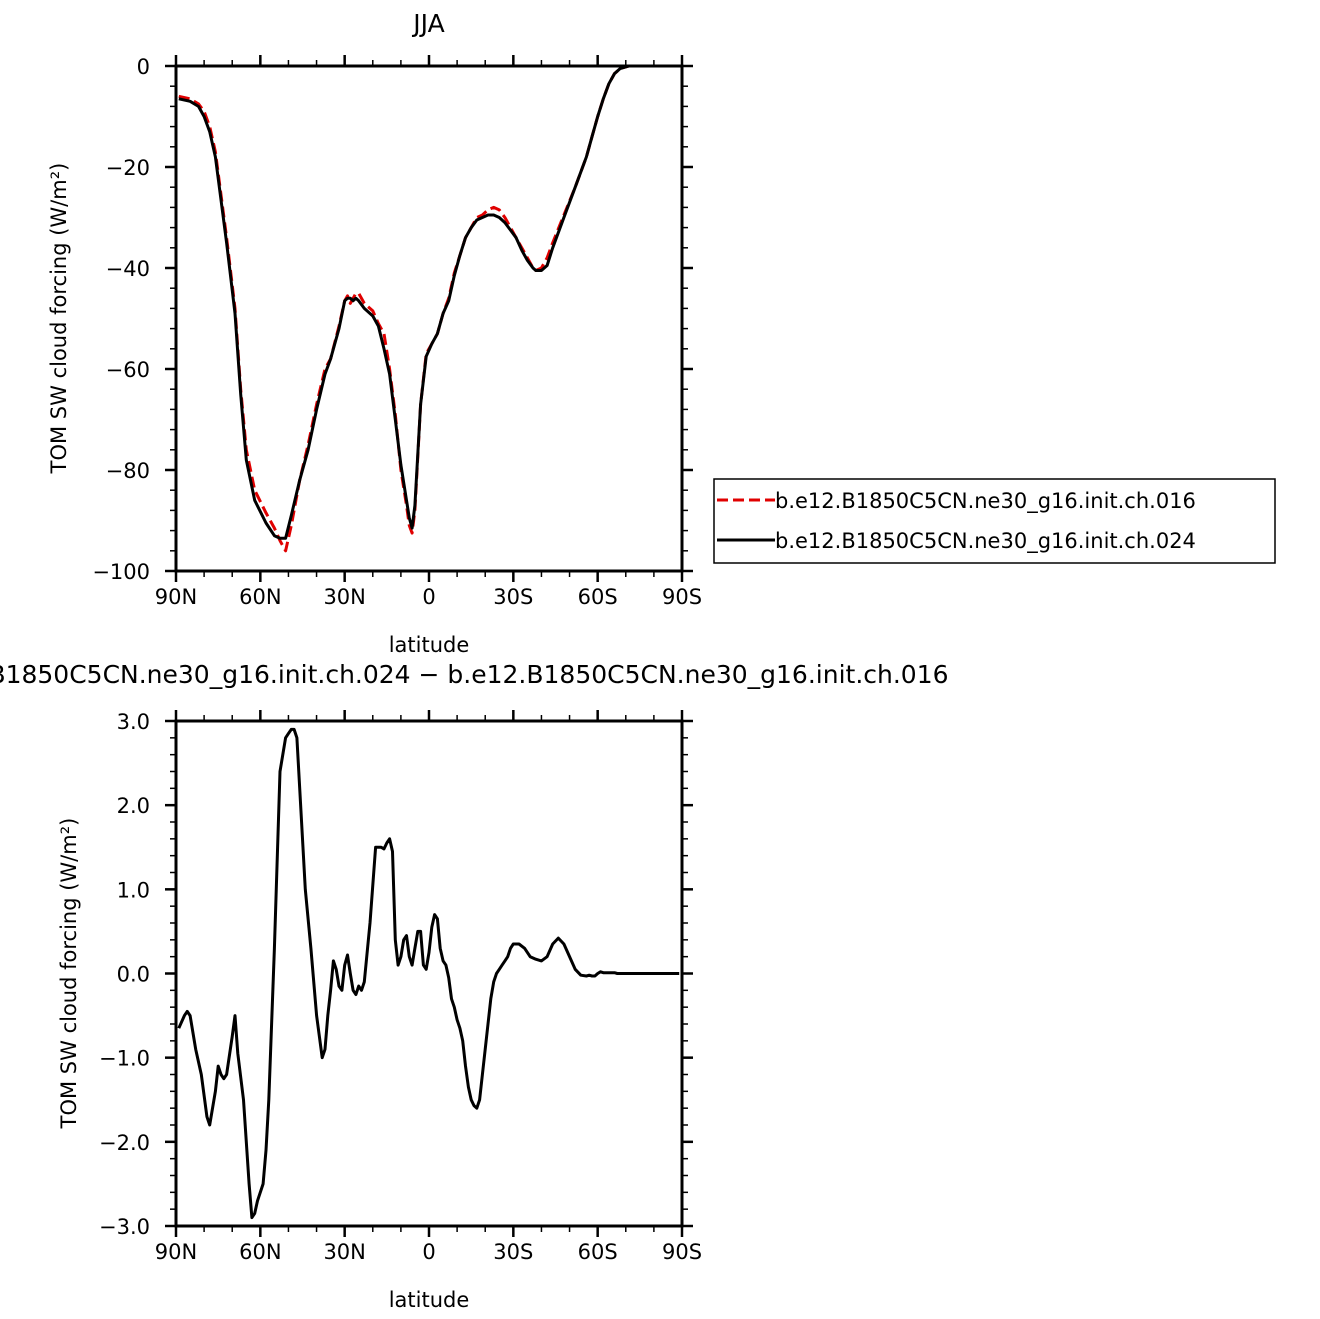 The height and width of the screenshot is (1319, 1320). I want to click on bottom-series-lines, so click(428, 973).